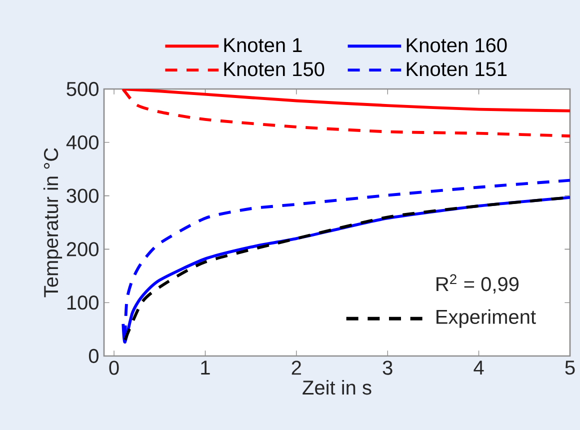 Image resolution: width=580 pixels, height=430 pixels. Describe the element at coordinates (296, 367) in the screenshot. I see `x-tick-label: 2` at that location.